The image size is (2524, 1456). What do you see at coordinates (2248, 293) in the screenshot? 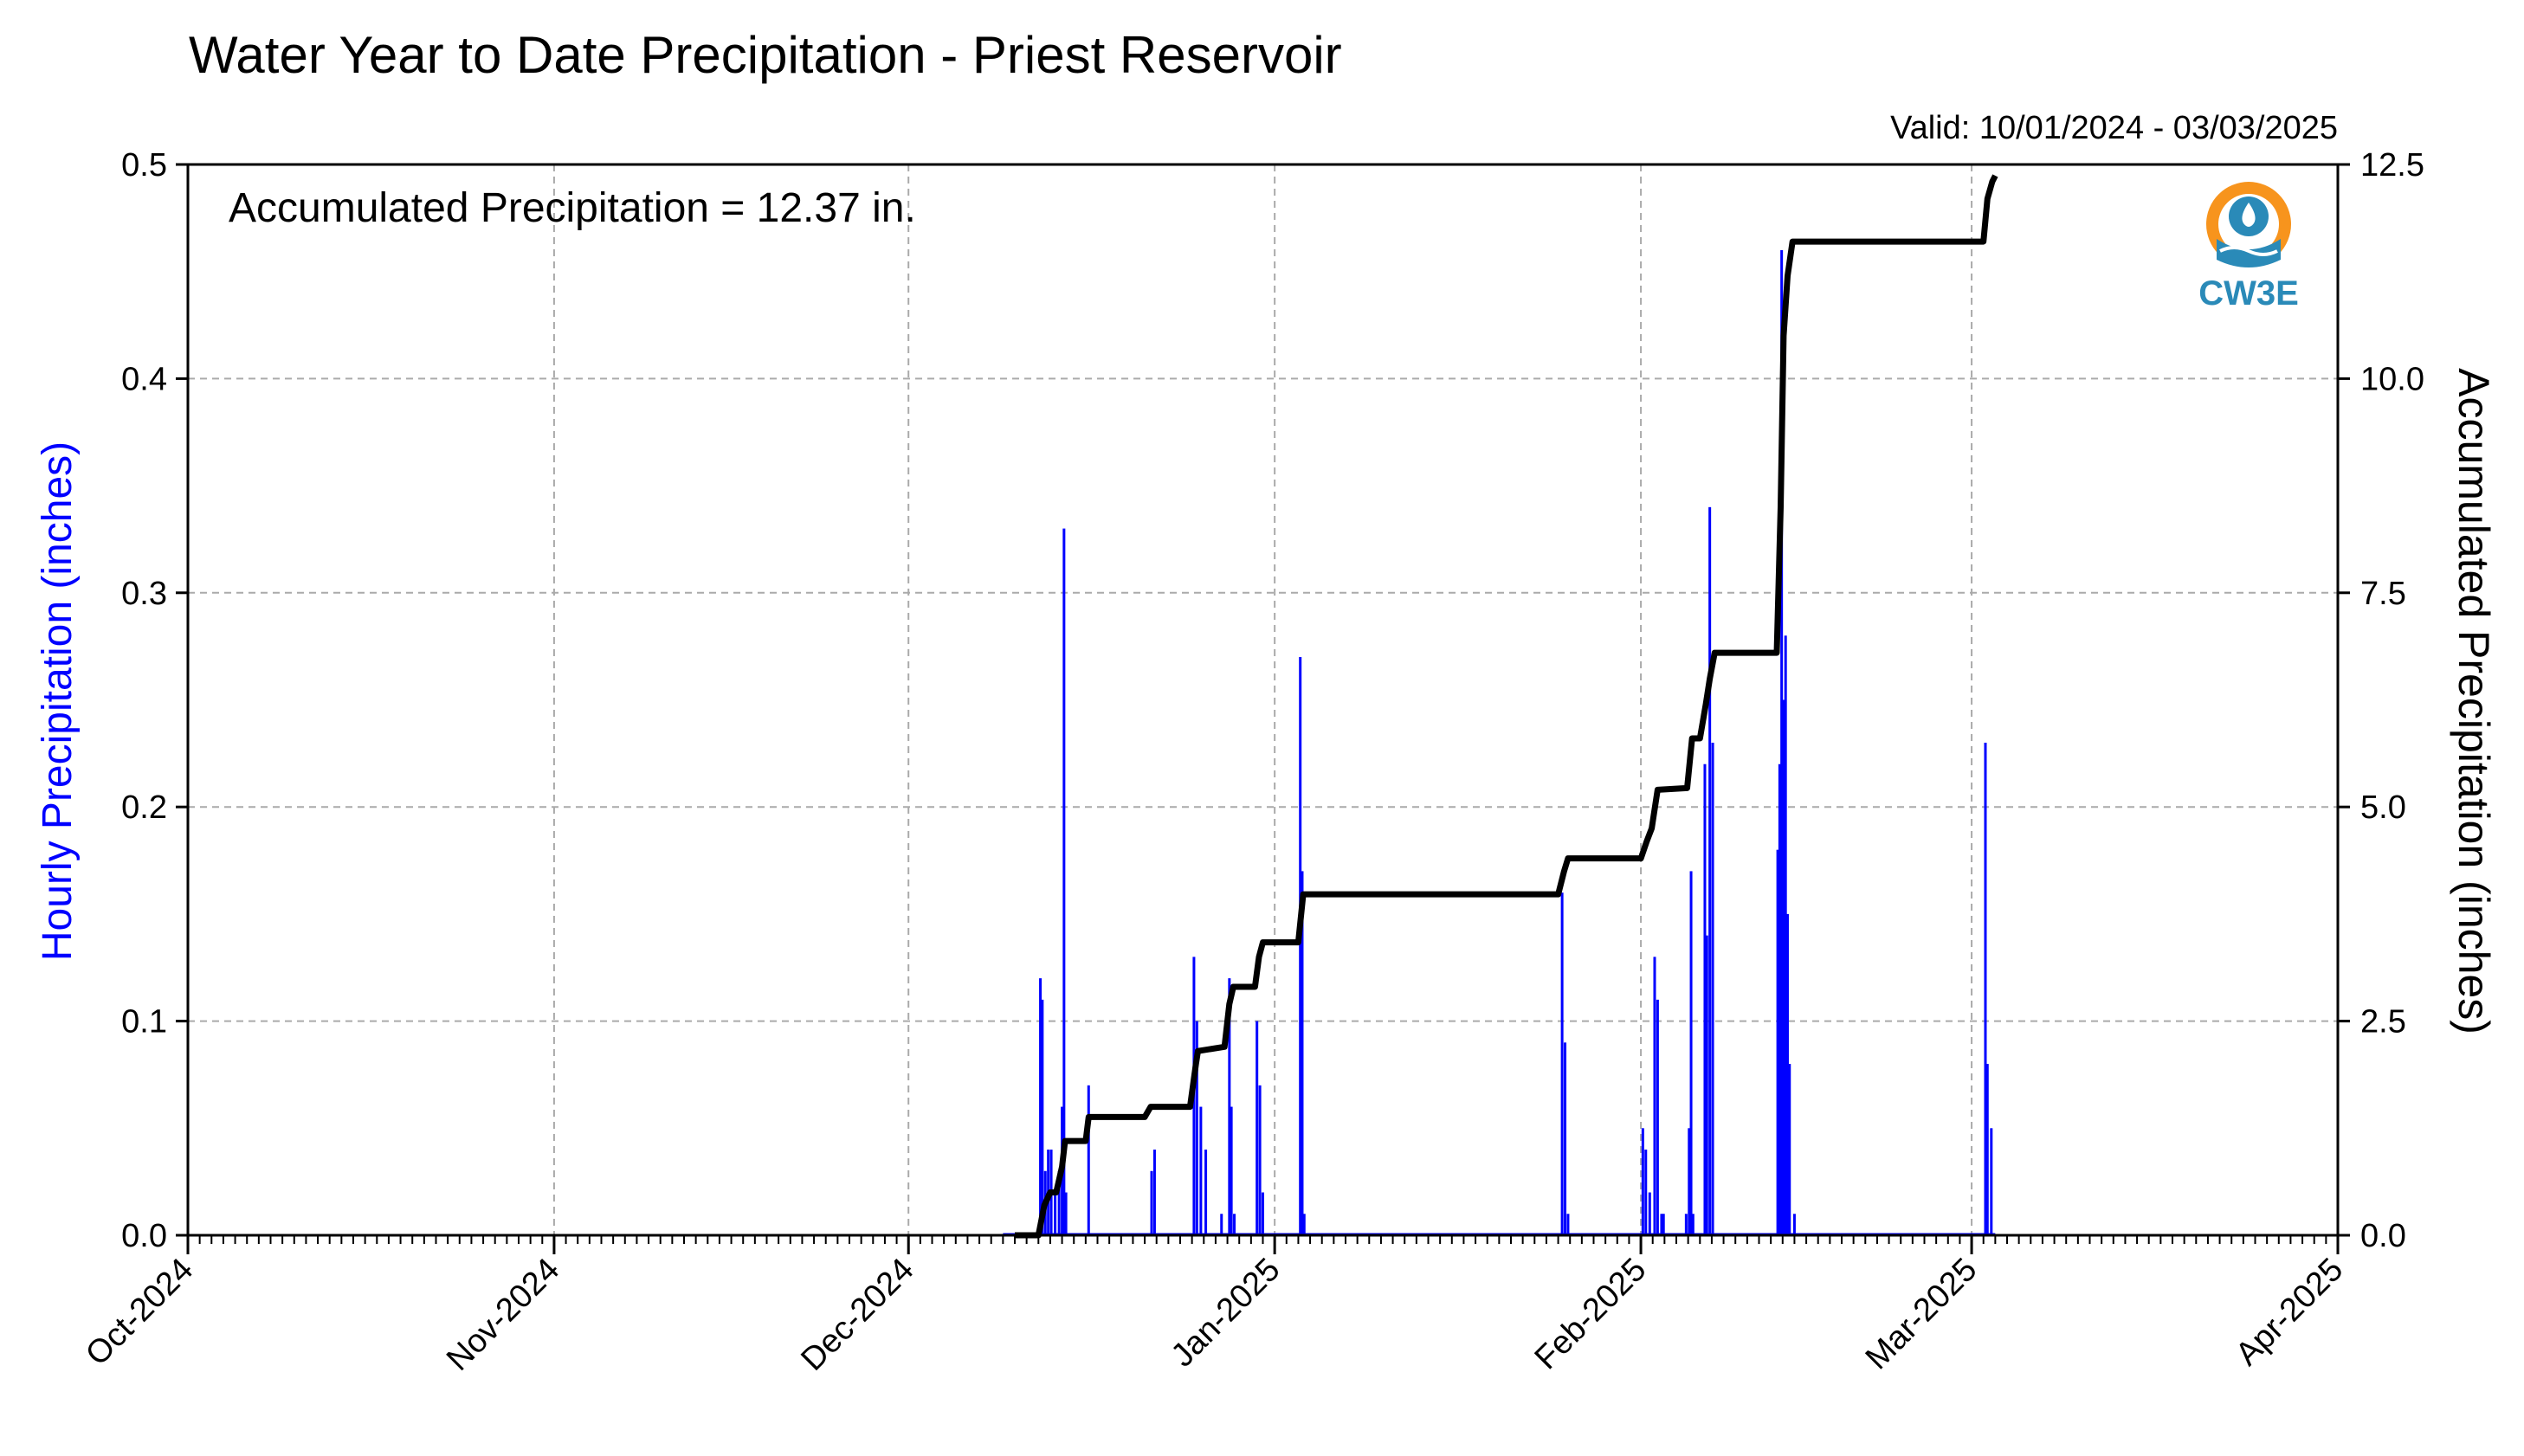
I see `cw3e-logo-text: CW3E` at bounding box center [2248, 293].